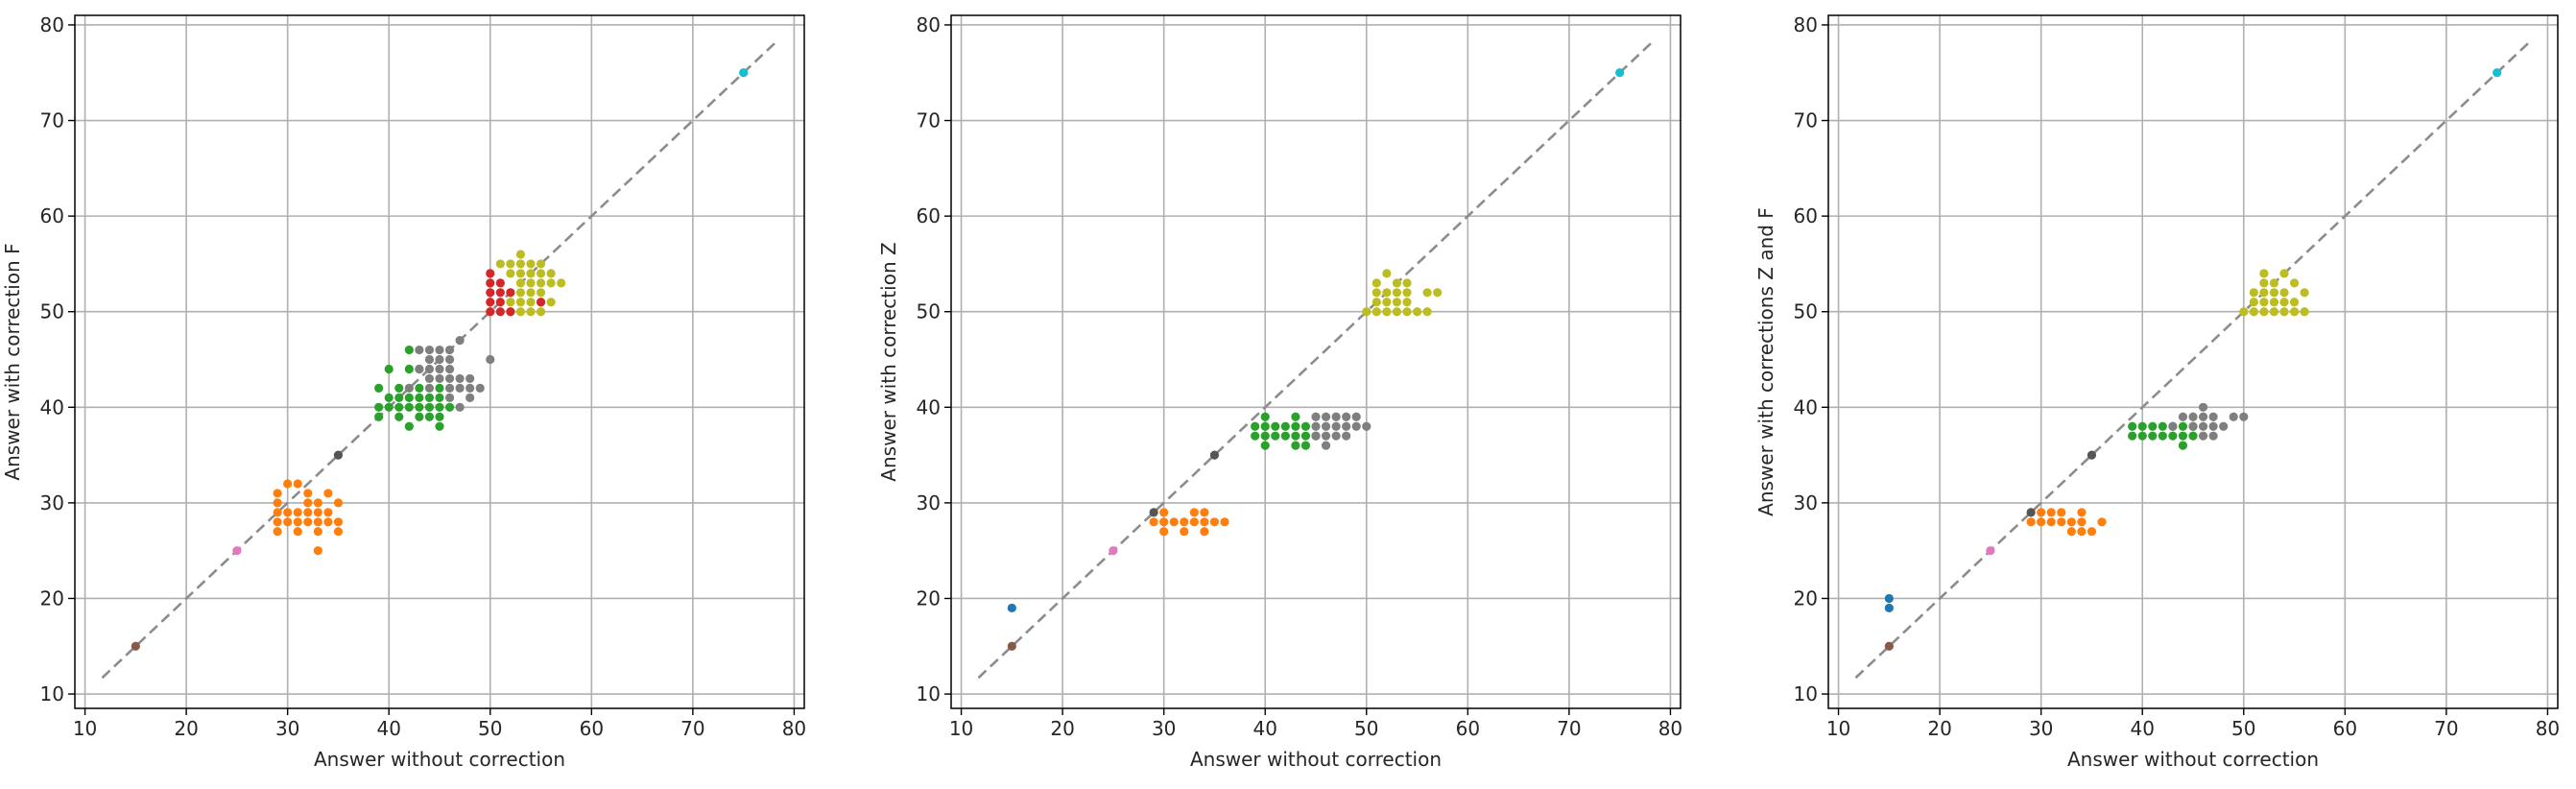 This screenshot has width=2576, height=789. What do you see at coordinates (929, 120) in the screenshot?
I see `y-tick-label: 70` at bounding box center [929, 120].